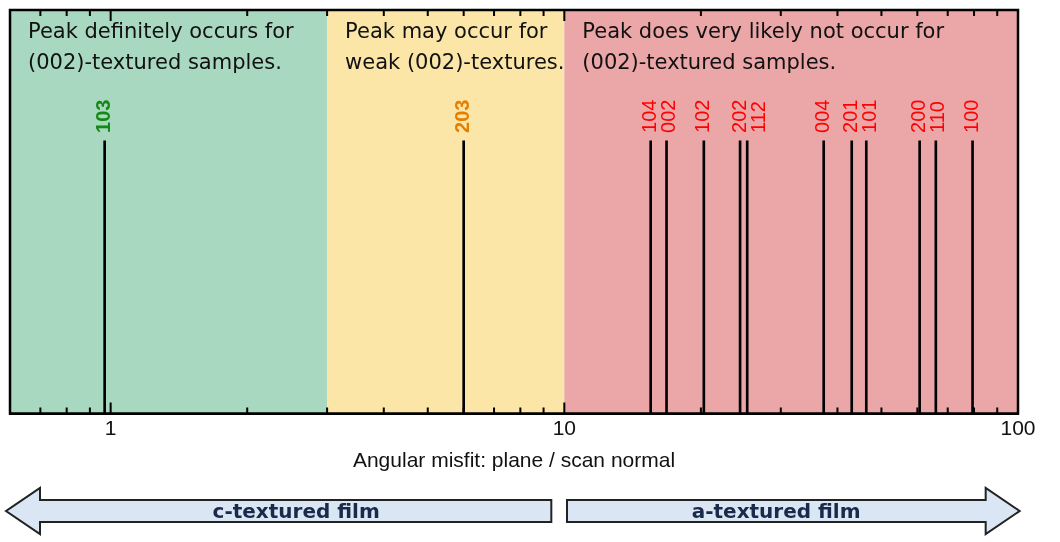 The image size is (1060, 542). Describe the element at coordinates (455, 46) in the screenshot. I see `band-label: Peak may occur for weak (002)-textures.` at that location.